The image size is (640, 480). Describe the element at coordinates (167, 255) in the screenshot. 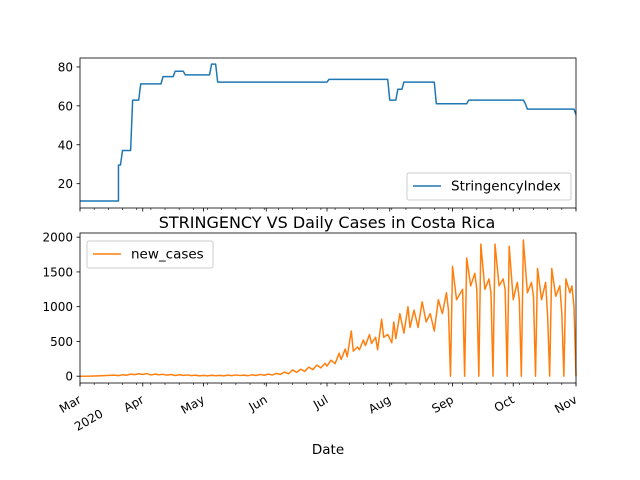

I see `cases-legend-label: new_cases` at that location.